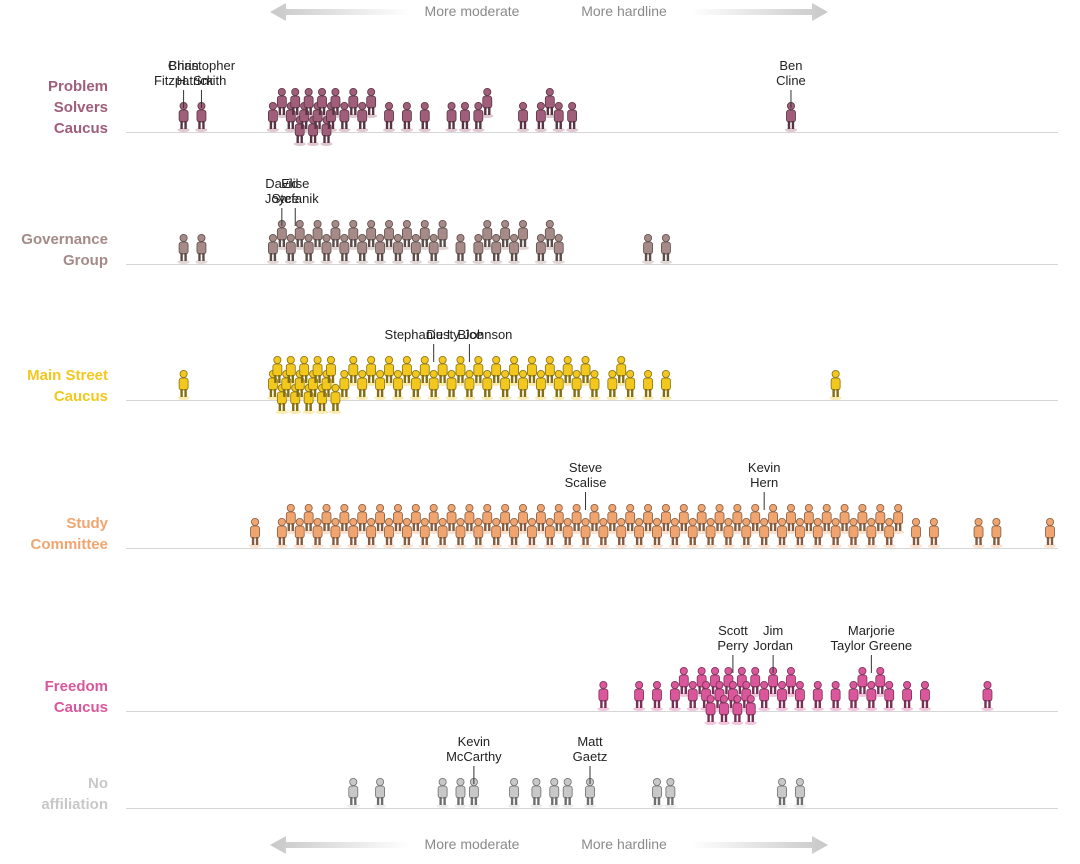 Image resolution: width=1080 pixels, height=864 pixels. What do you see at coordinates (183, 65) in the screenshot?
I see `annotation-text: Brian` at bounding box center [183, 65].